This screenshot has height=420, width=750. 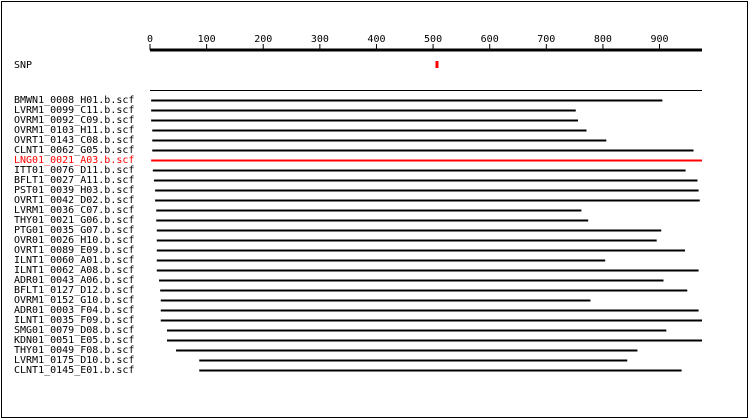 What do you see at coordinates (74, 100) in the screenshot?
I see `read-name: BMWN1_0008_H01.b.scf` at bounding box center [74, 100].